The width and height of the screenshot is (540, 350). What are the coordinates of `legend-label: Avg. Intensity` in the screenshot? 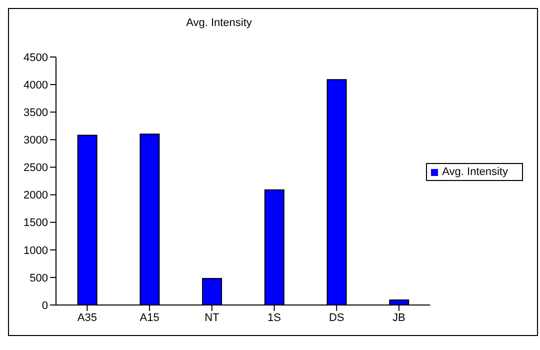 It's located at (475, 172).